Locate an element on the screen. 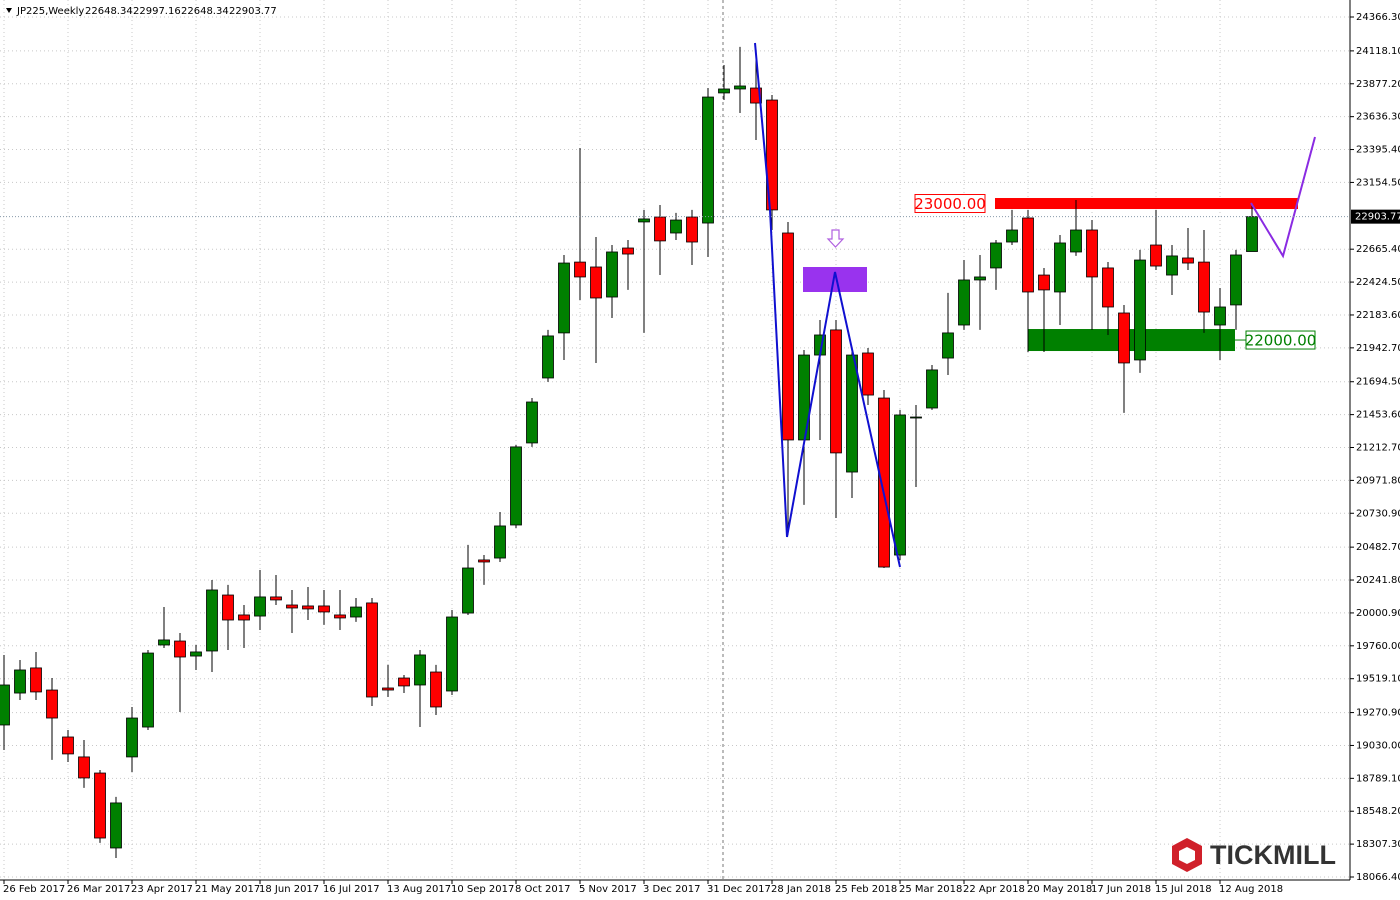 The width and height of the screenshot is (1400, 900). y-tick-label: 21694.50 is located at coordinates (1378, 382).